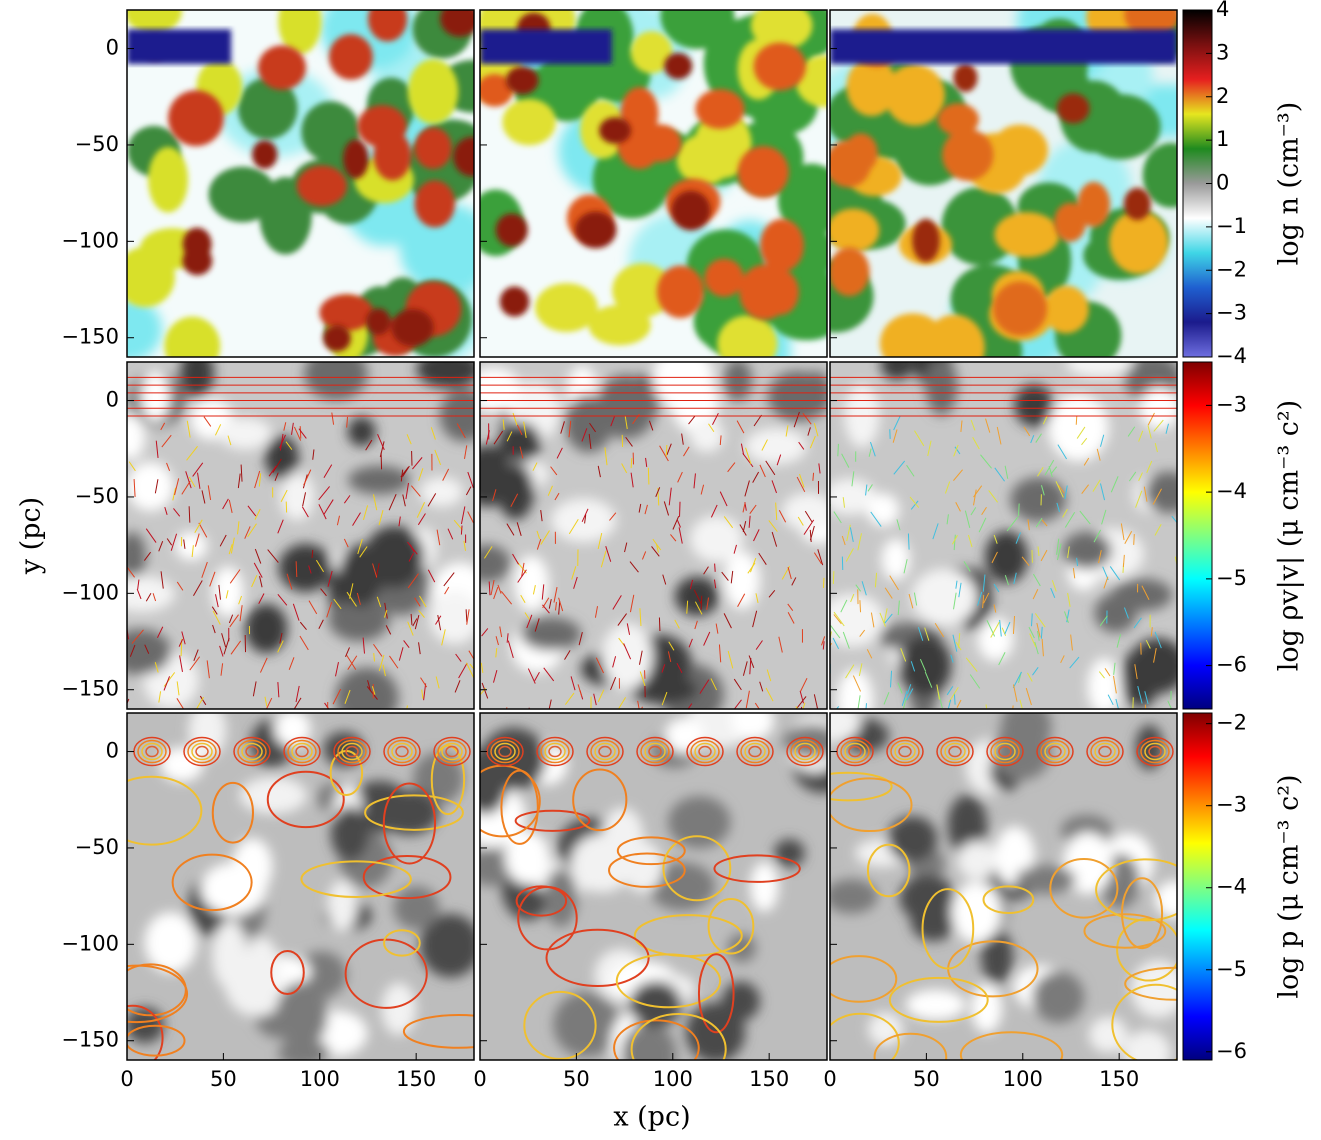 This screenshot has width=1321, height=1140. Describe the element at coordinates (926, 1079) in the screenshot. I see `x-tick-label: 50` at that location.